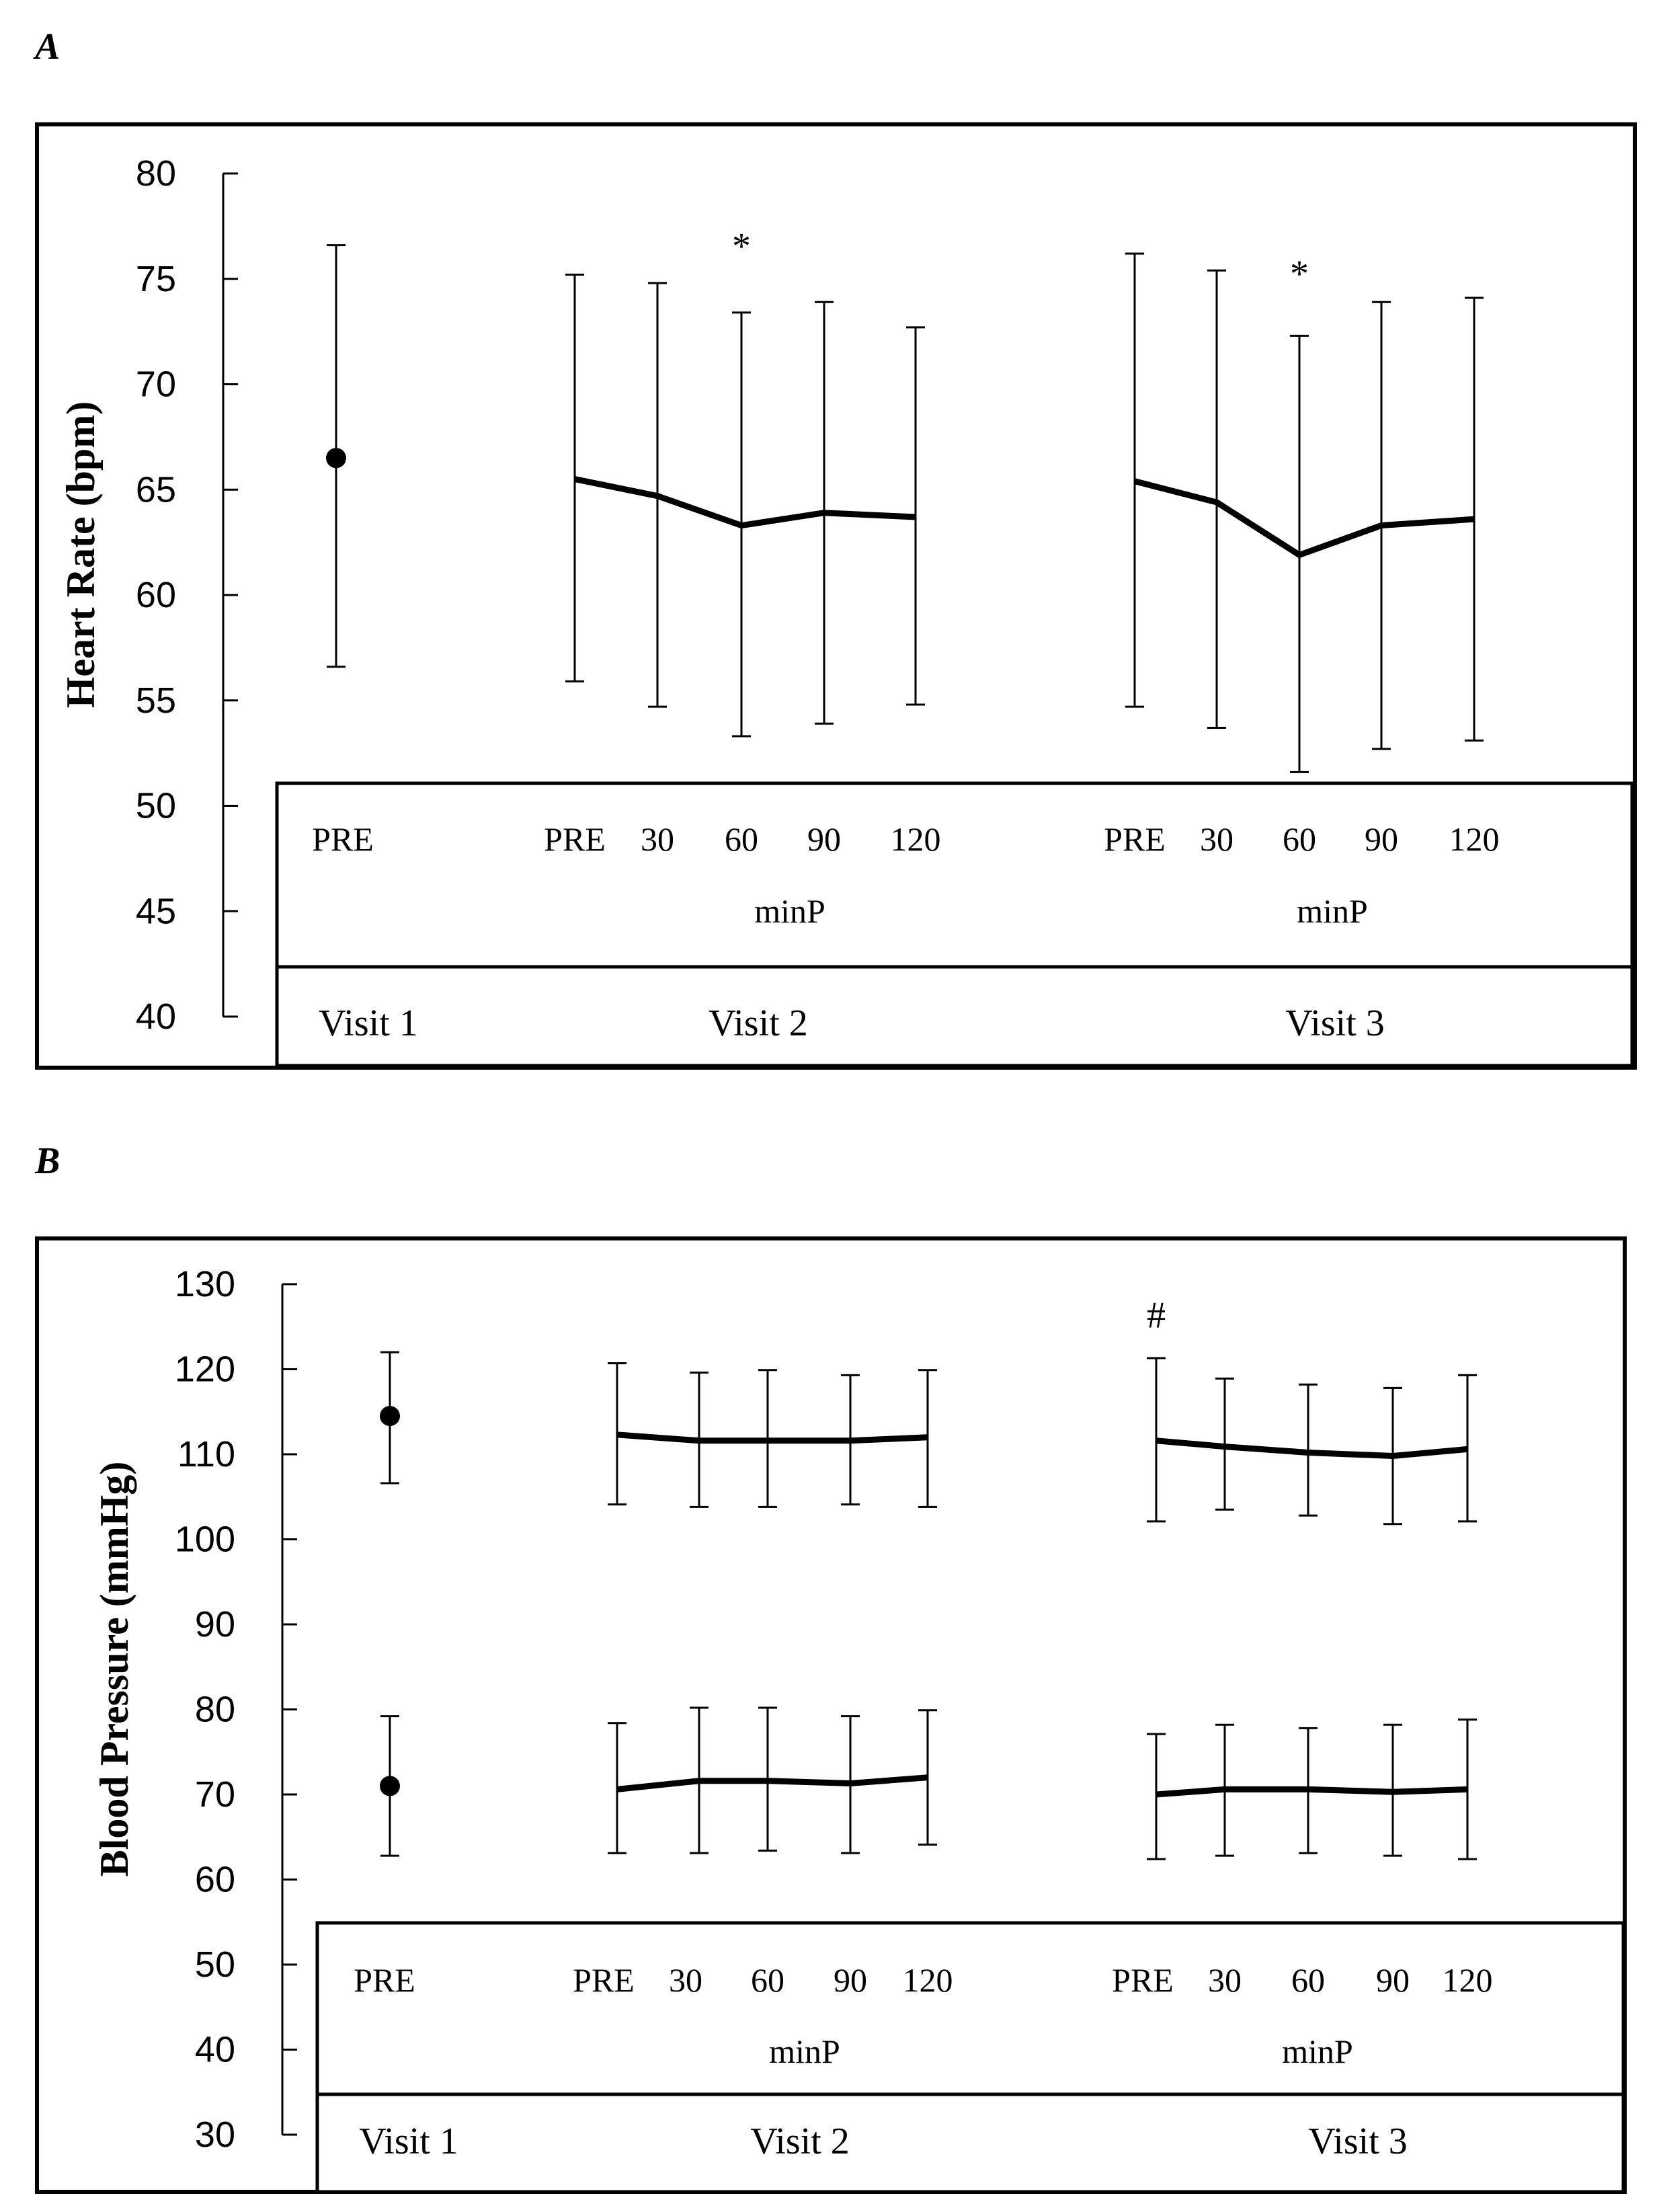 This screenshot has height=2212, width=1659. I want to click on y-tick-label: 75, so click(156, 279).